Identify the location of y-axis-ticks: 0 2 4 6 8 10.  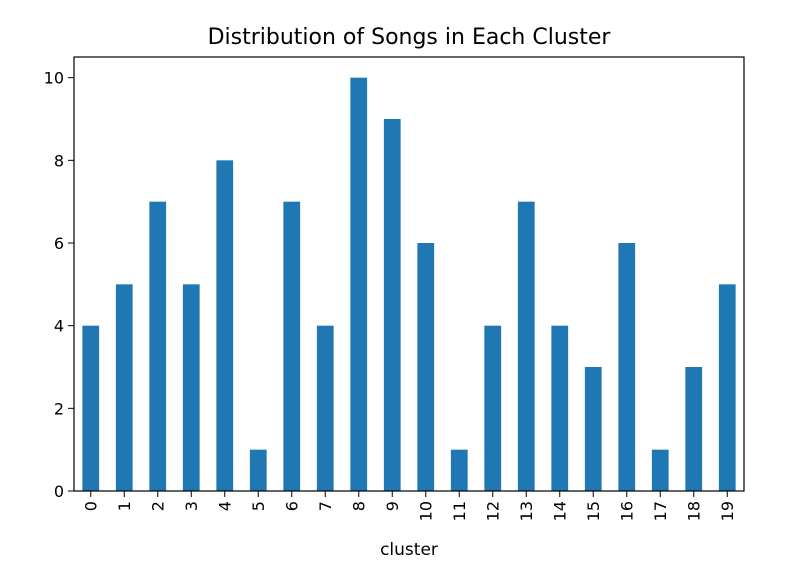
(59, 285).